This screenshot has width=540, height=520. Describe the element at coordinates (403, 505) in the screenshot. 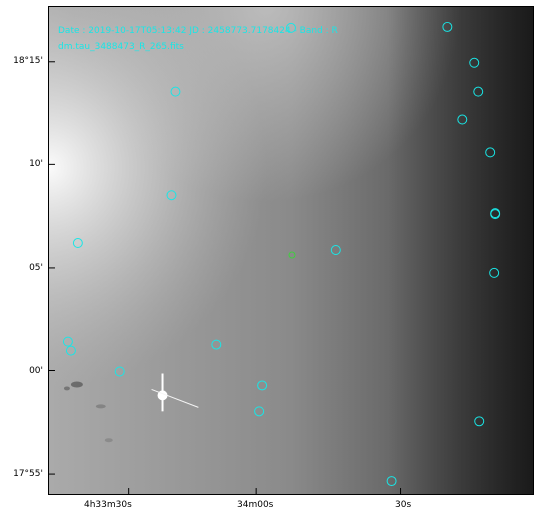

I see `x-tick-label: 30s` at that location.